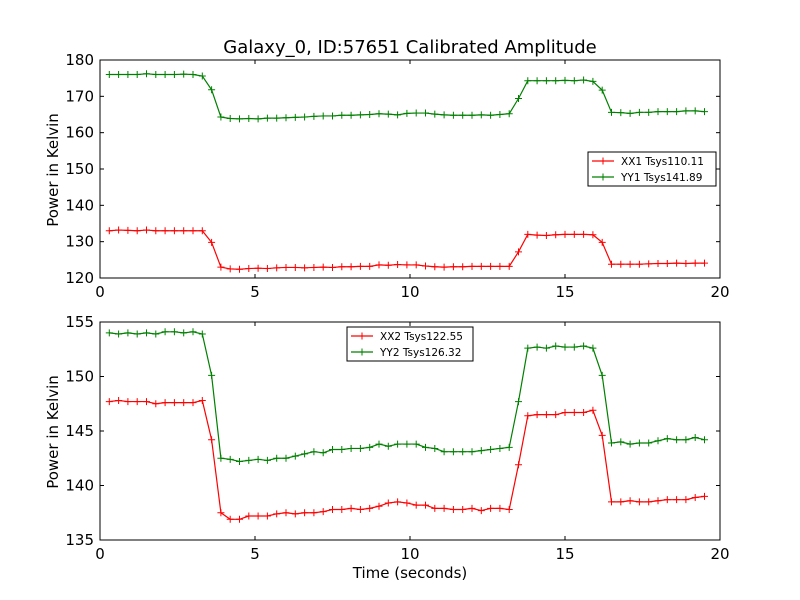 Image resolution: width=800 pixels, height=600 pixels. I want to click on y-tick-label: 130, so click(79, 242).